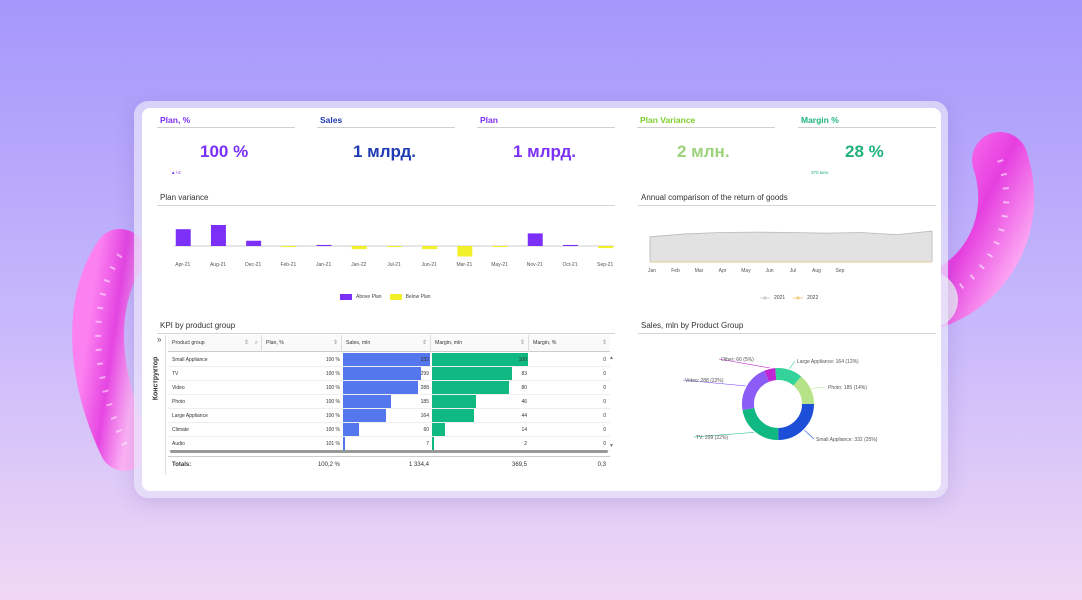 The image size is (1082, 600). I want to click on table-row: Photo 100 % 185 46 0, so click(389, 402).